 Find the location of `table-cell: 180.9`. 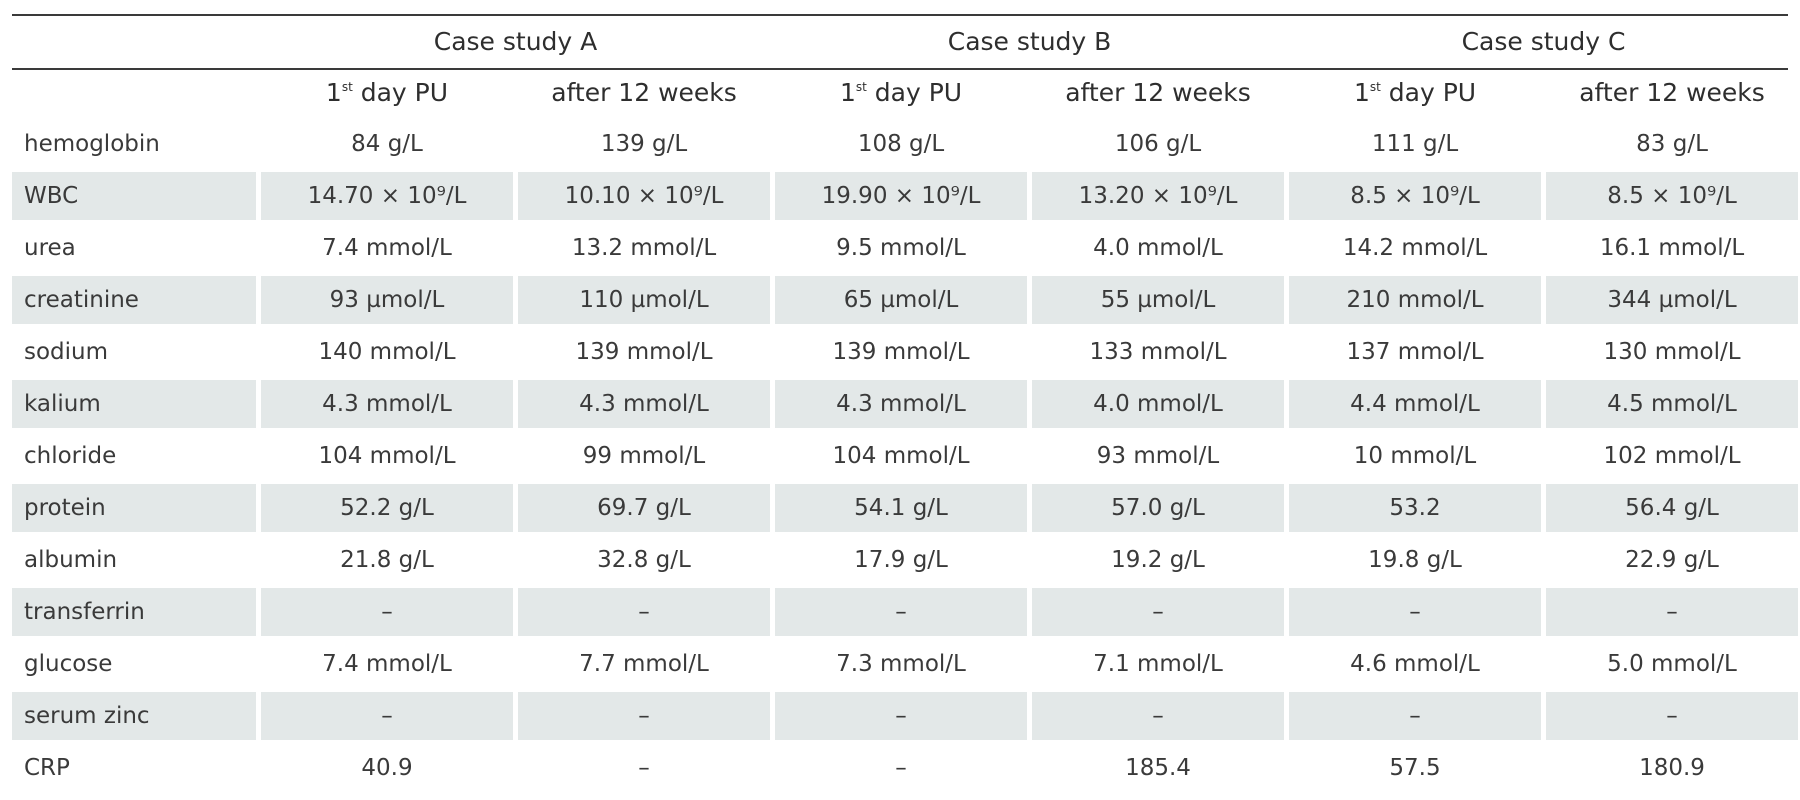

table-cell: 180.9 is located at coordinates (1672, 768).